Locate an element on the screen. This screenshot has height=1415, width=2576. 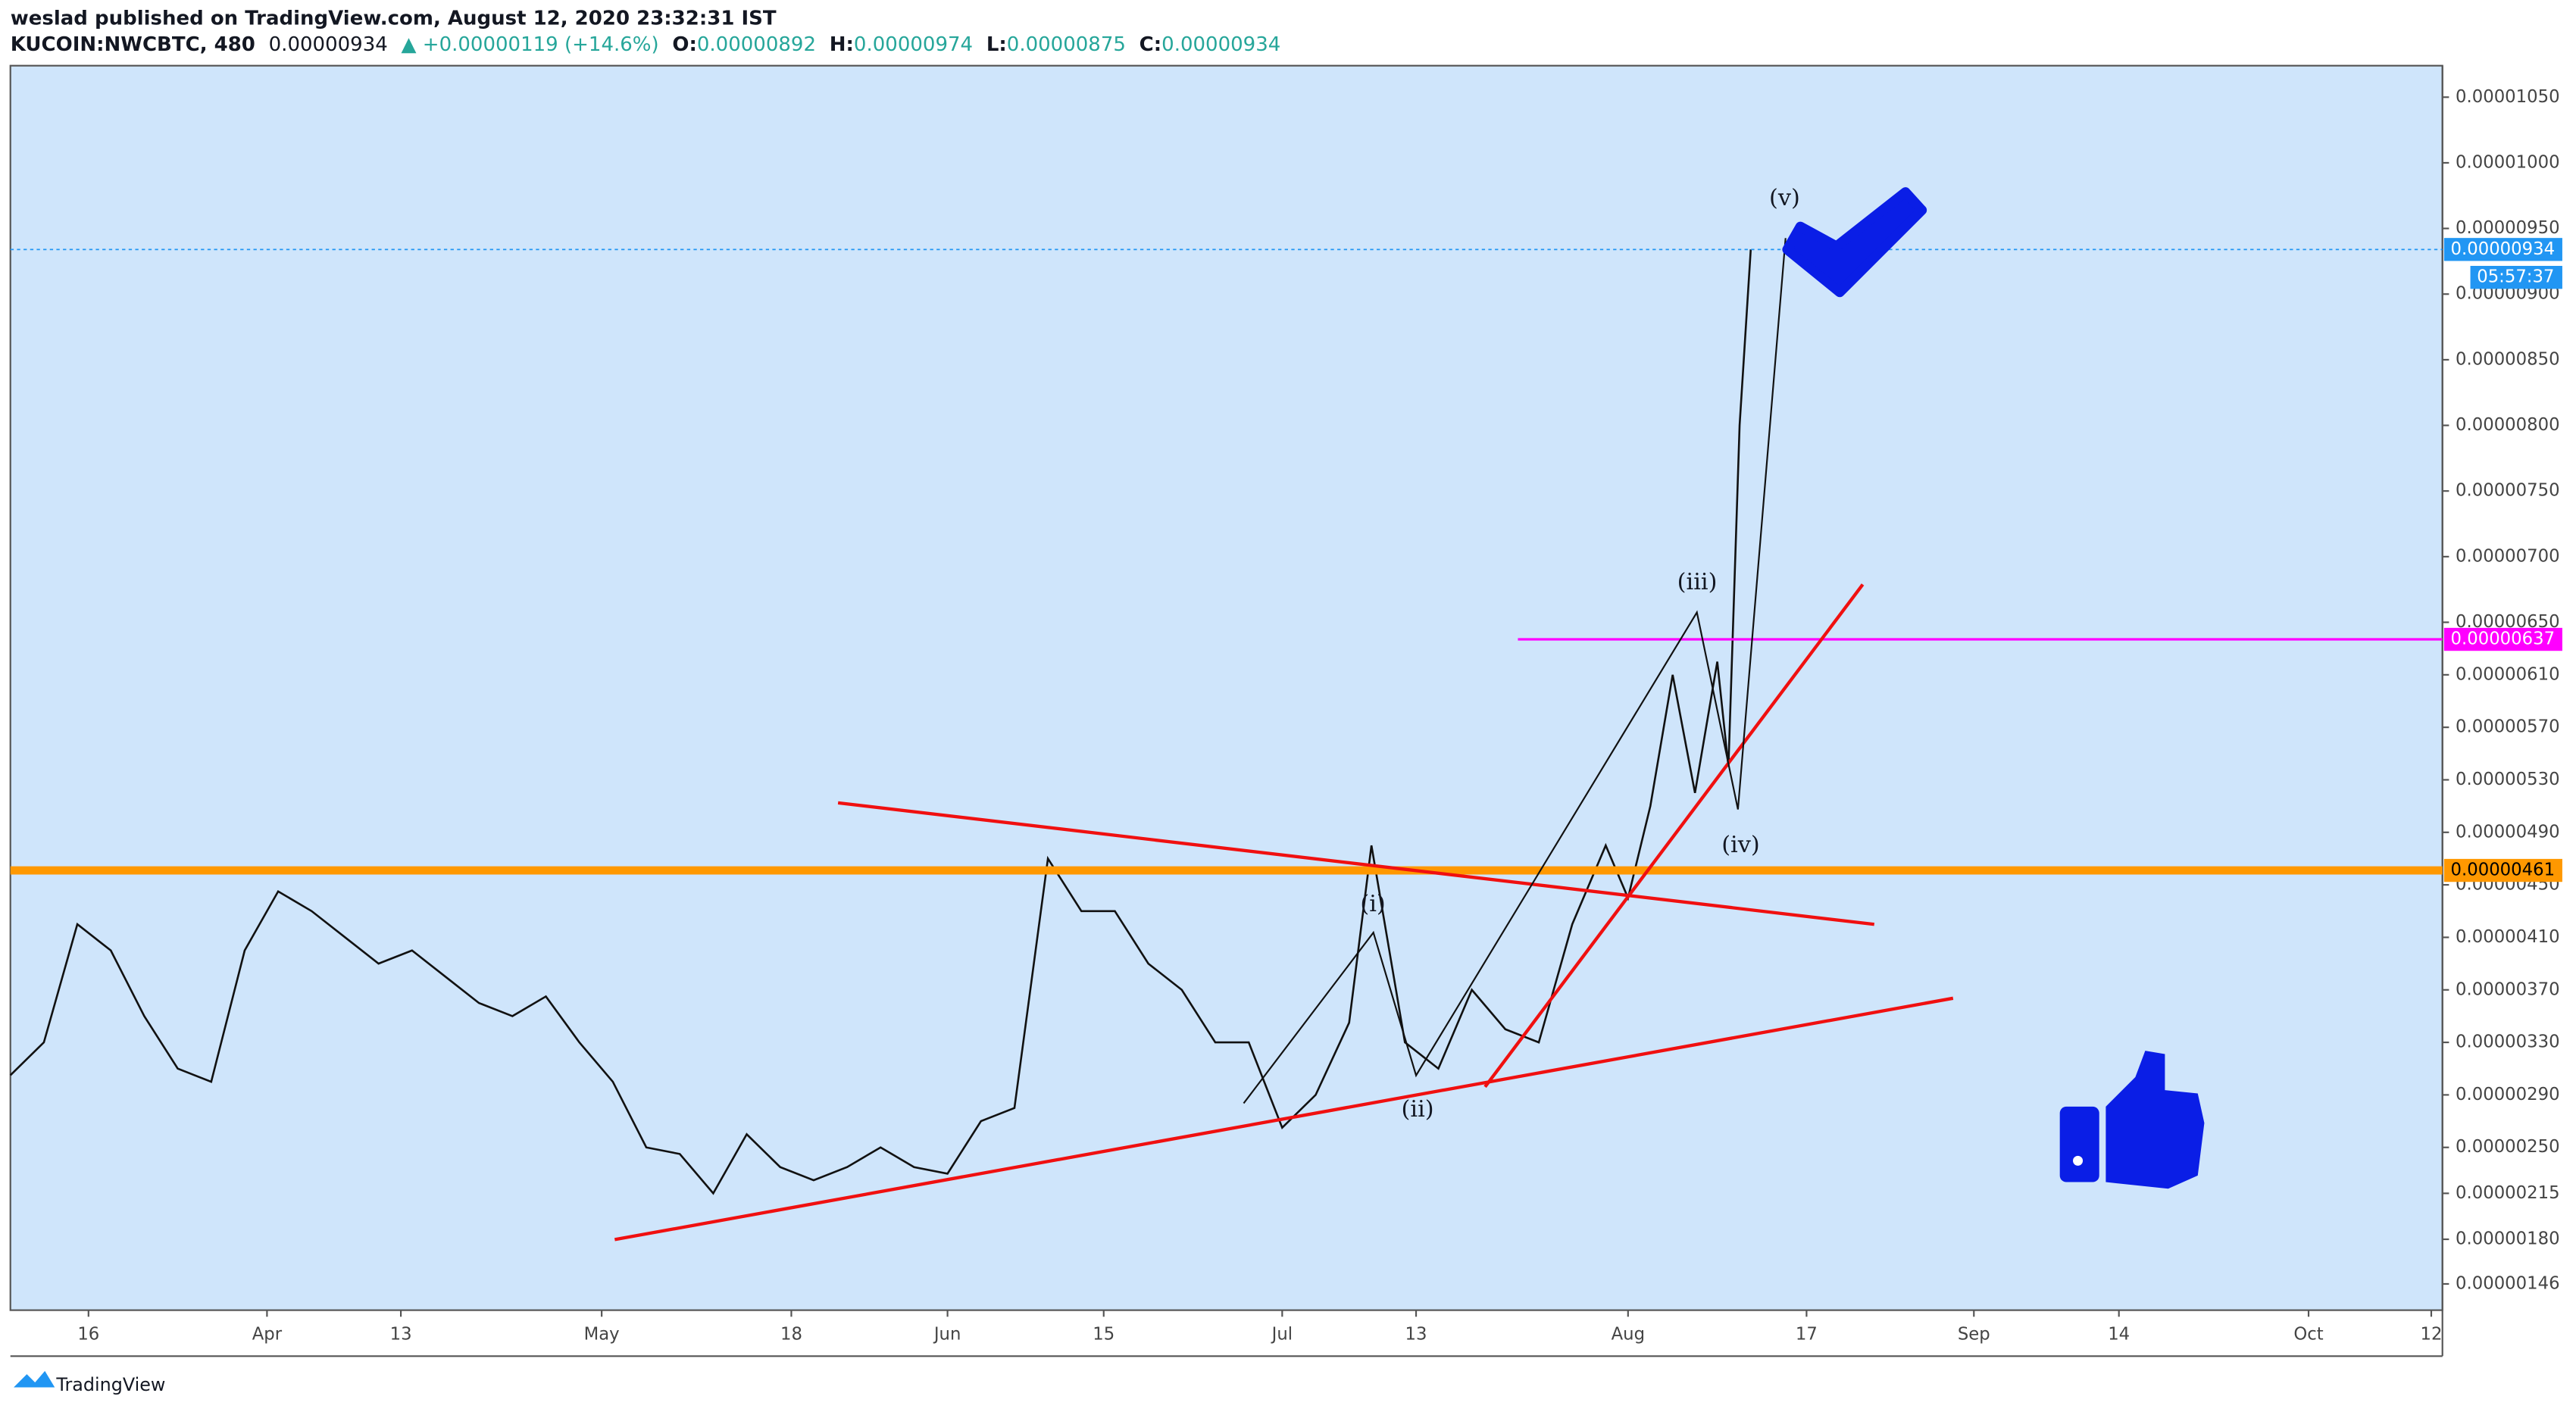
y-tick-label: 0.00000250 is located at coordinates (2508, 1147).